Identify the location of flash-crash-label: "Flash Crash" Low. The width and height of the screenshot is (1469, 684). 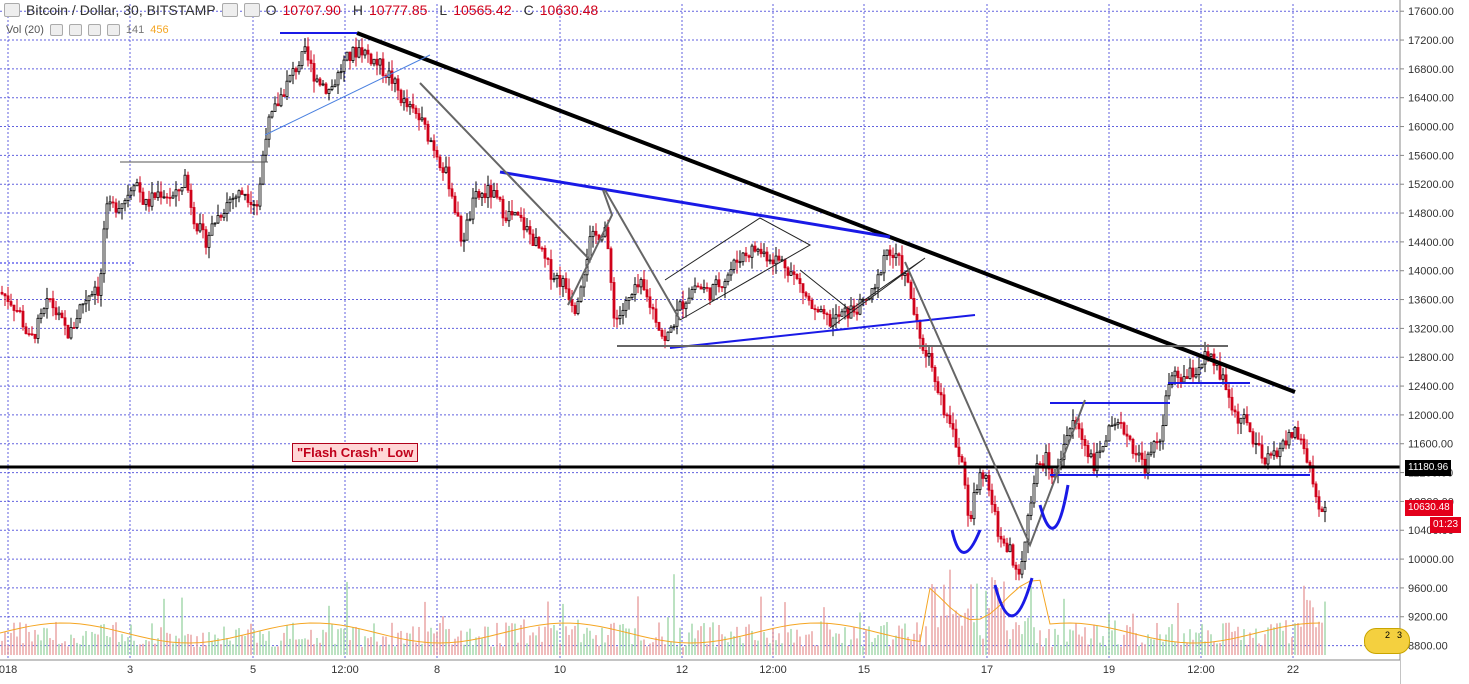
(355, 452).